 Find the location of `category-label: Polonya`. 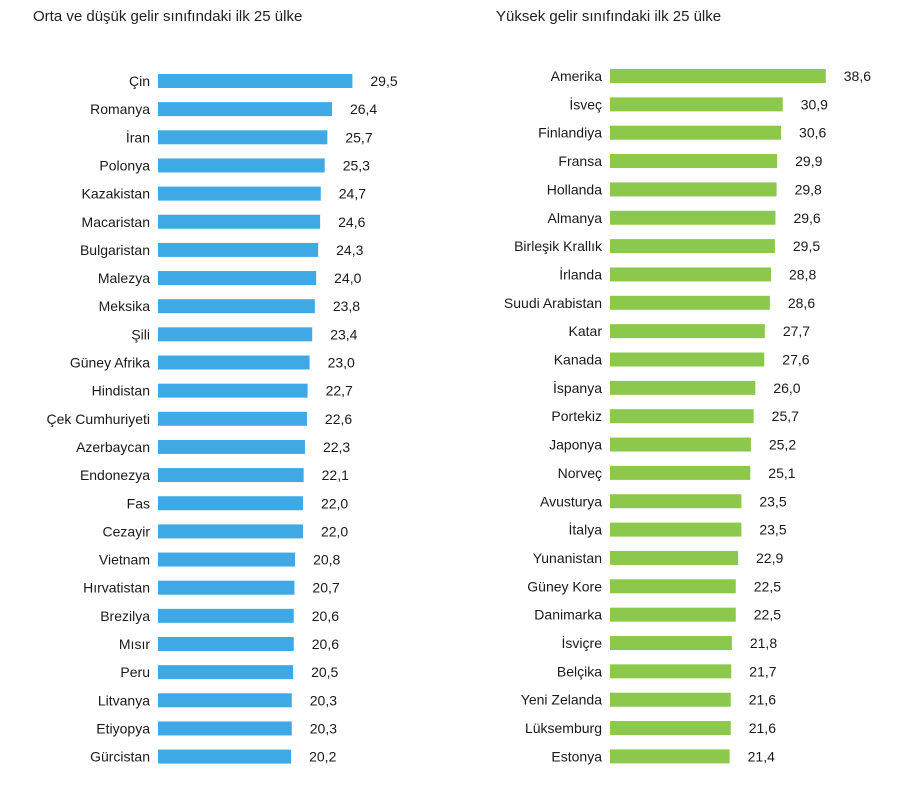

category-label: Polonya is located at coordinates (124, 165).